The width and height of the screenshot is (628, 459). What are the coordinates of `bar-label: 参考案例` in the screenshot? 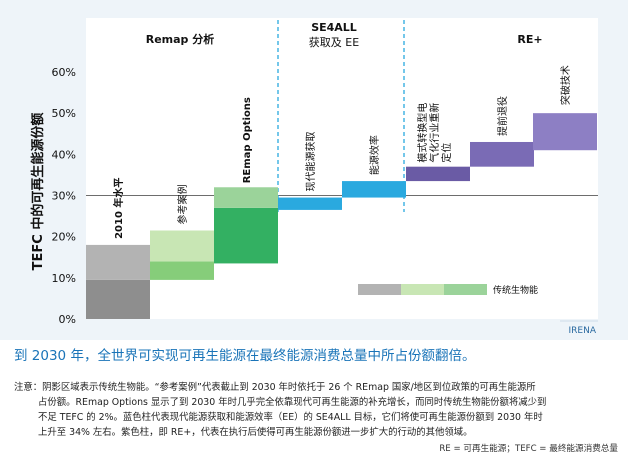 It's located at (182, 204).